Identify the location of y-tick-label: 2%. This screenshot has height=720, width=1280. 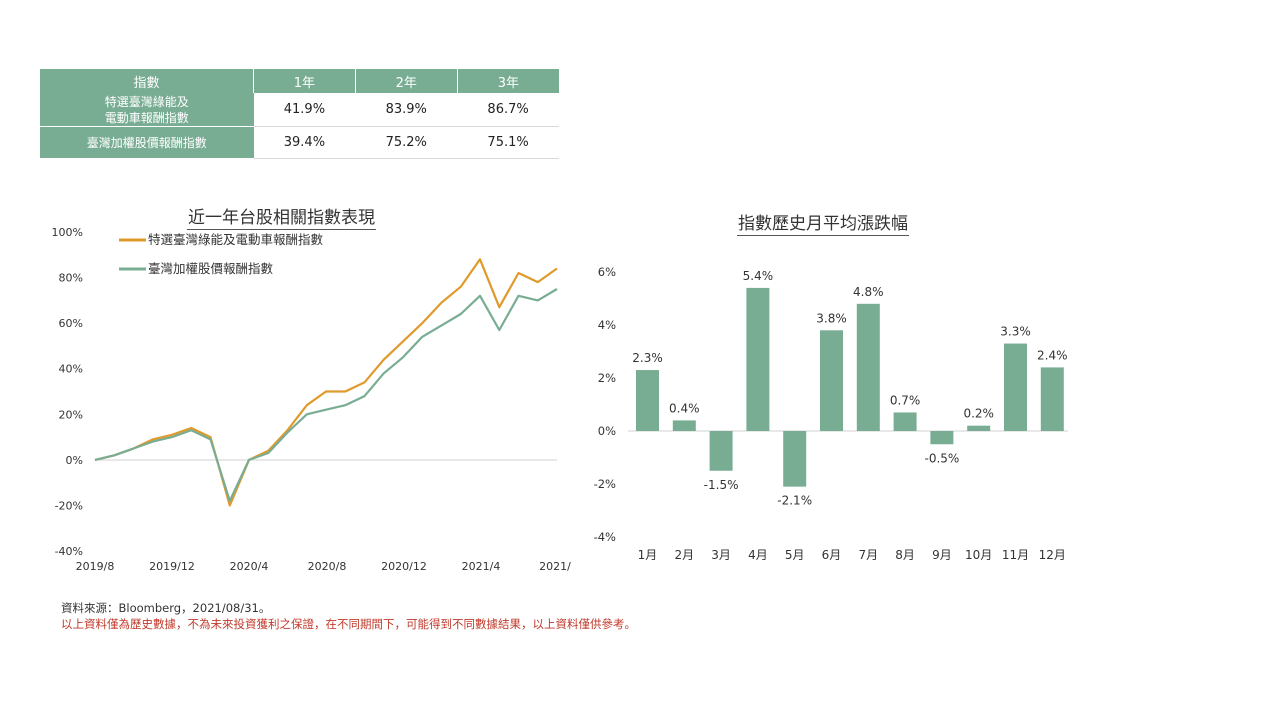
(607, 378).